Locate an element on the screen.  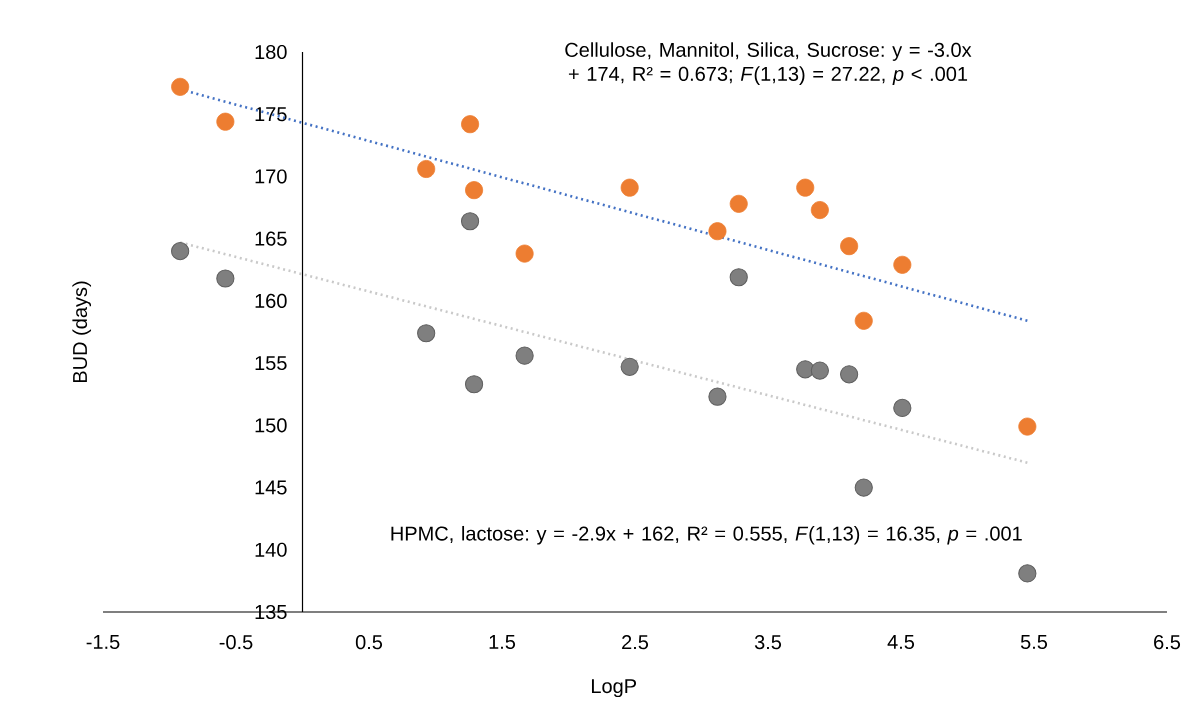
y-tick-label: 160 is located at coordinates (271, 300).